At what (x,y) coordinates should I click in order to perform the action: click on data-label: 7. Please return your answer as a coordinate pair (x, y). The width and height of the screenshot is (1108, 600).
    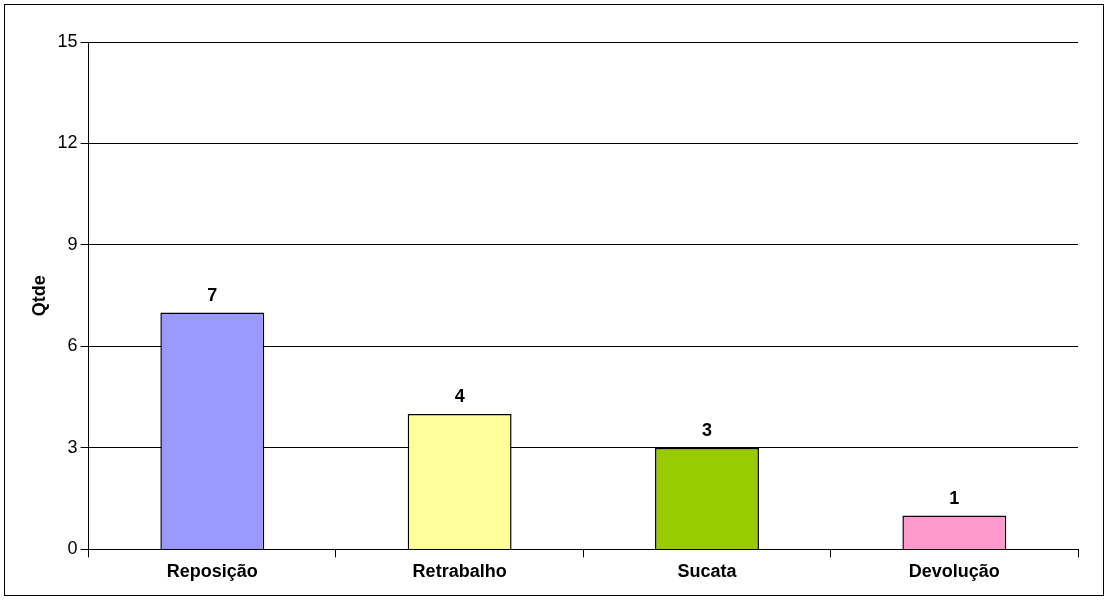
    Looking at the image, I should click on (212, 294).